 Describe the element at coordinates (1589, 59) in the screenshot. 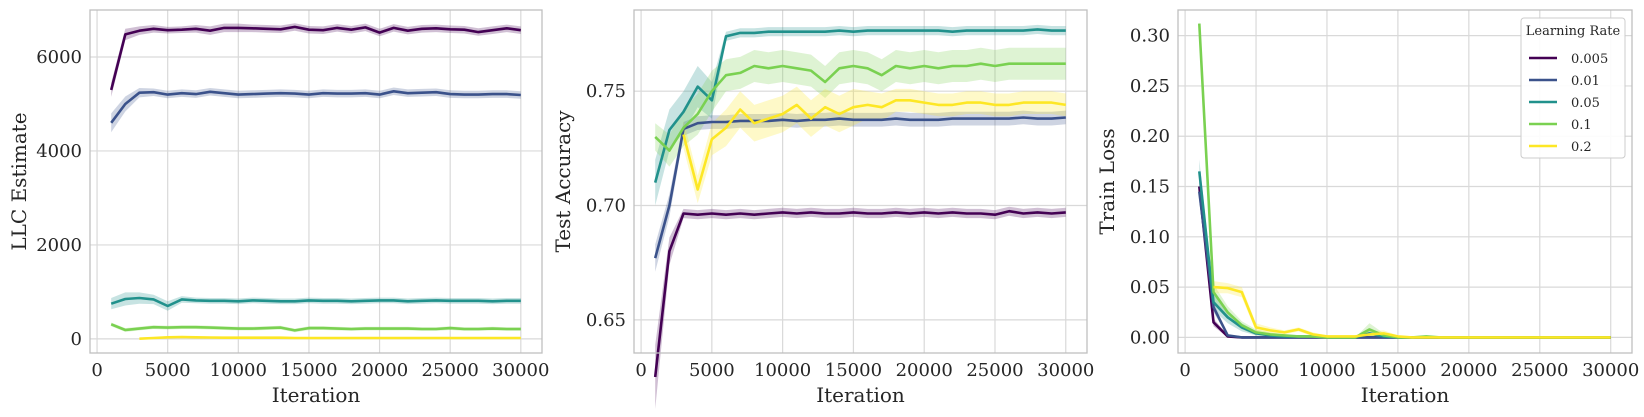

I see `legend-label-lr-0_005: 0.005` at that location.